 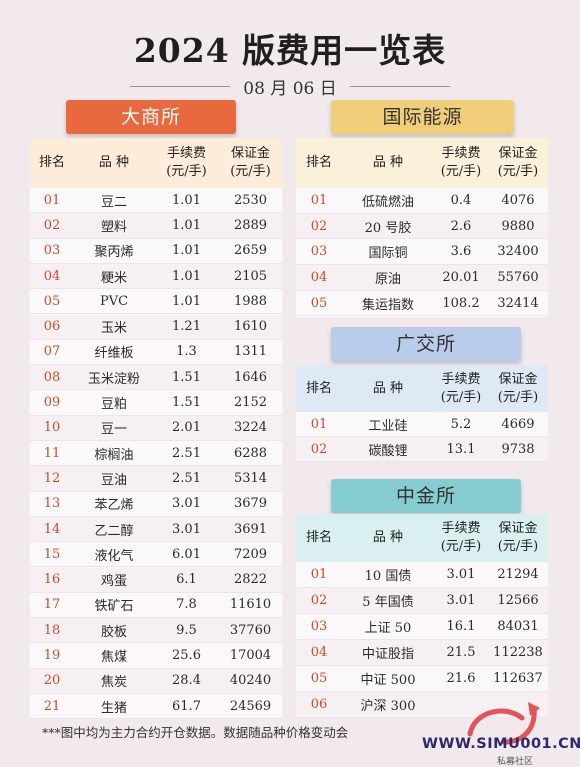 I want to click on cell-margin: 112238, so click(x=518, y=652).